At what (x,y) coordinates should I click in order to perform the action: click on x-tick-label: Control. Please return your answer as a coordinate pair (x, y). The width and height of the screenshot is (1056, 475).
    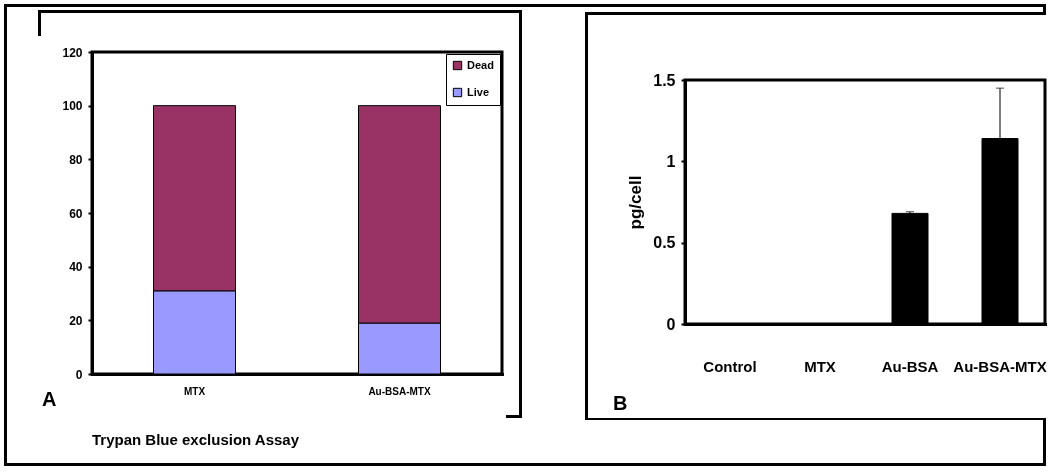
    Looking at the image, I should click on (730, 366).